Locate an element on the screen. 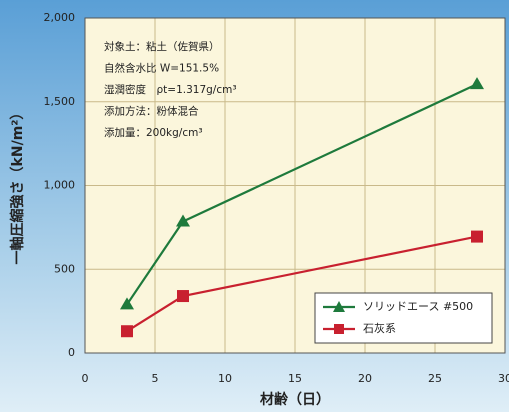  annotation: 自然含水比 W=151.5% is located at coordinates (161, 68).